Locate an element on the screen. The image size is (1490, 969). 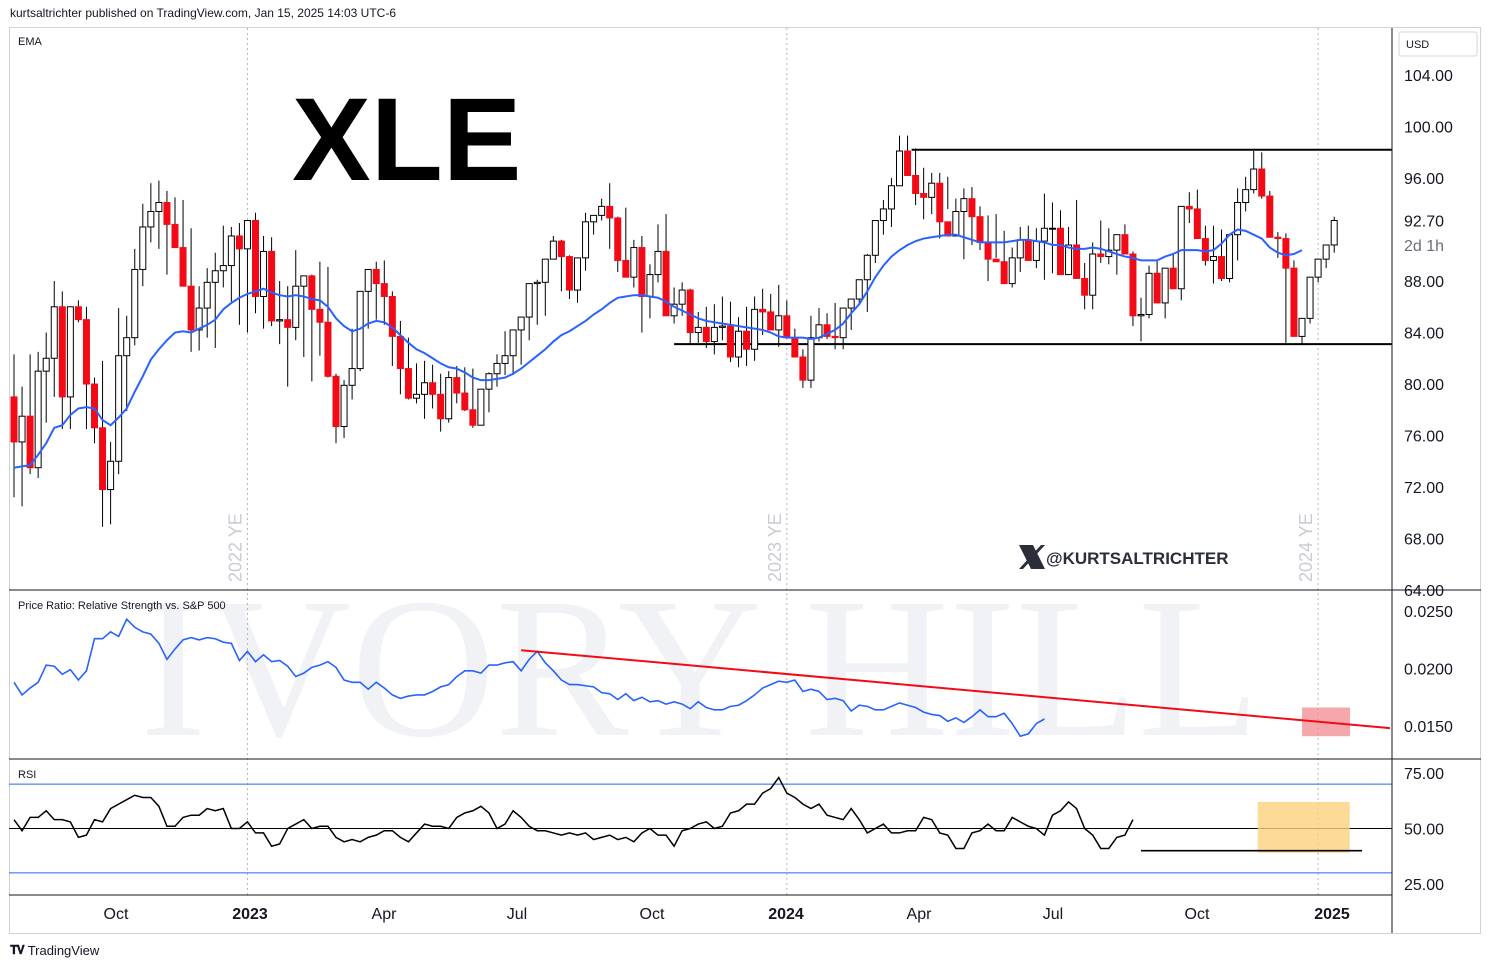
rsi-line is located at coordinates (573, 813).